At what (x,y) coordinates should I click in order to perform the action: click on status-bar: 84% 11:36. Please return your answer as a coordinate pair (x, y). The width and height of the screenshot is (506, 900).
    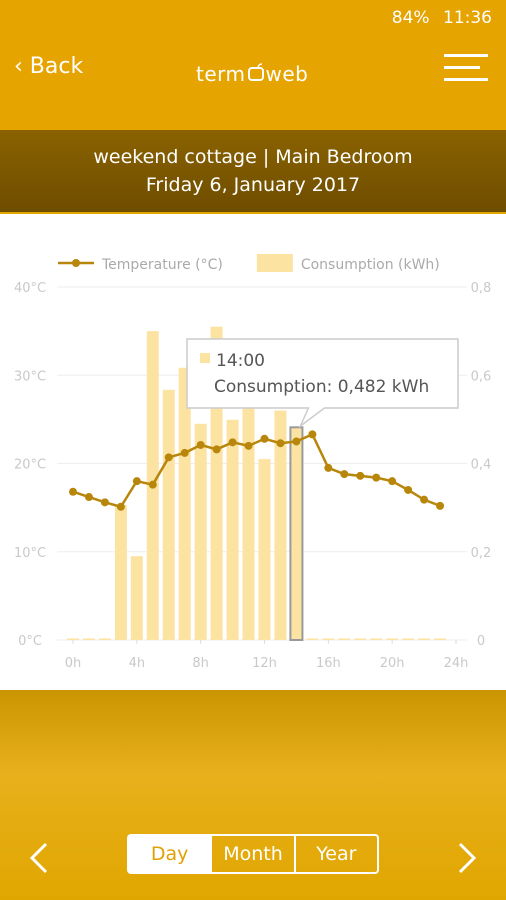
    Looking at the image, I should click on (438, 18).